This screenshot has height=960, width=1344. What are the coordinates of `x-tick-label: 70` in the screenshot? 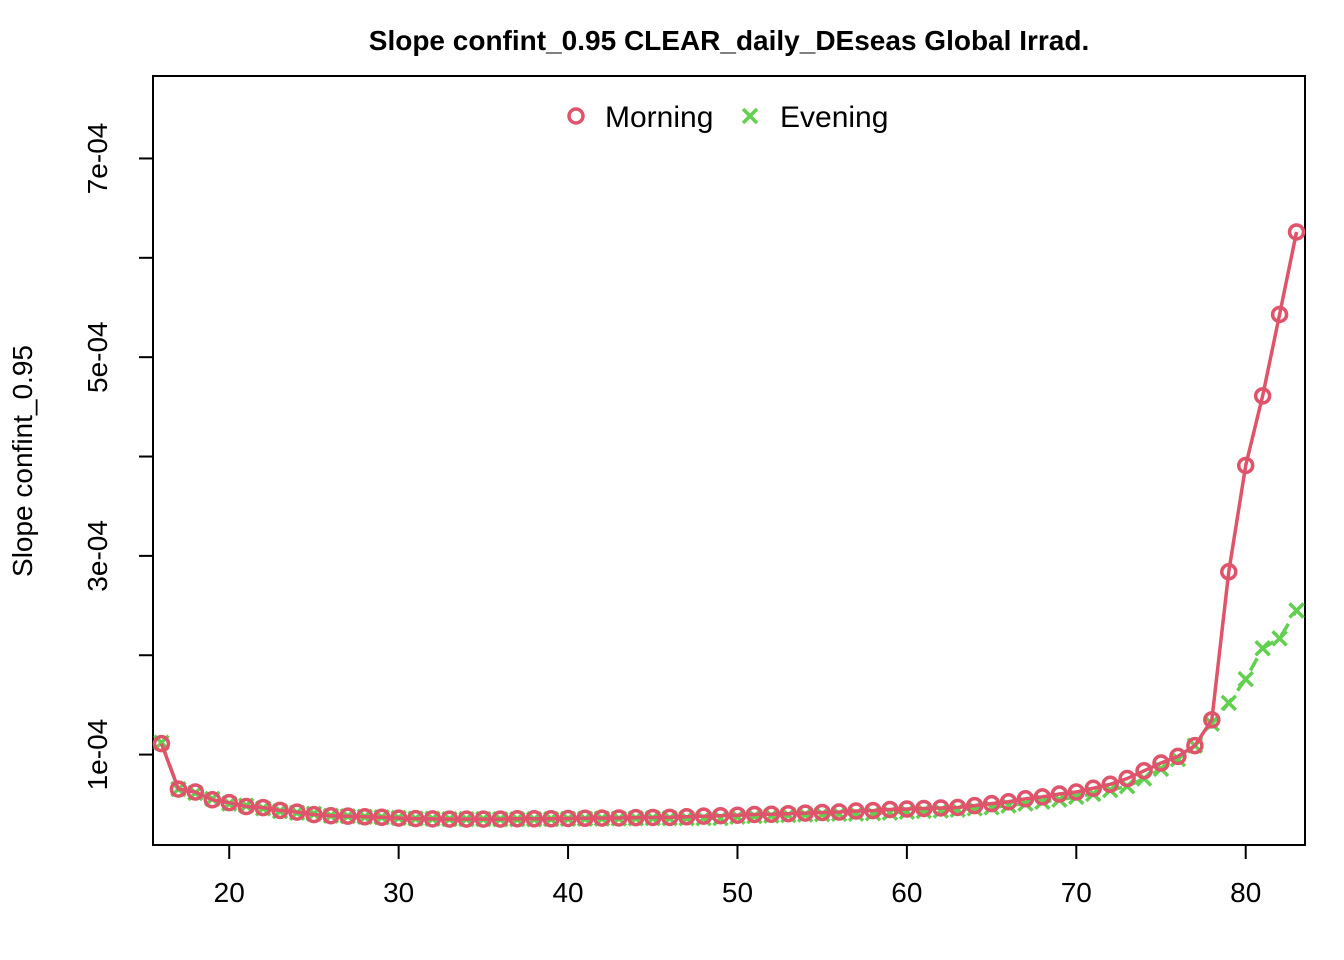 It's located at (1076, 892).